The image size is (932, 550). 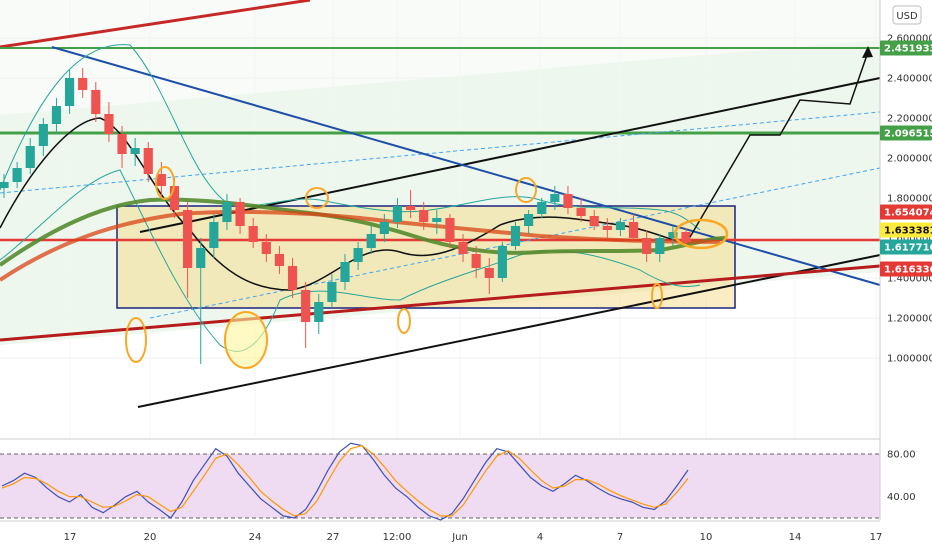 I want to click on time-tick: 27, so click(x=333, y=537).